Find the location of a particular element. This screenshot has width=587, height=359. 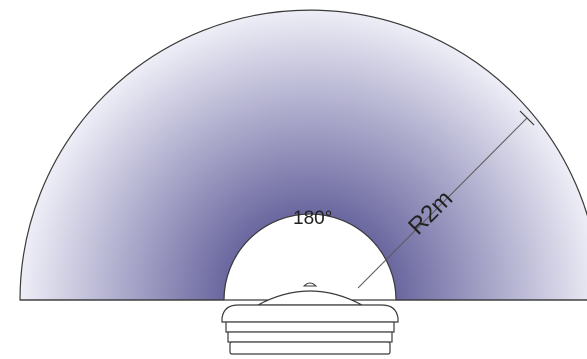

sensor-device is located at coordinates (310, 318).